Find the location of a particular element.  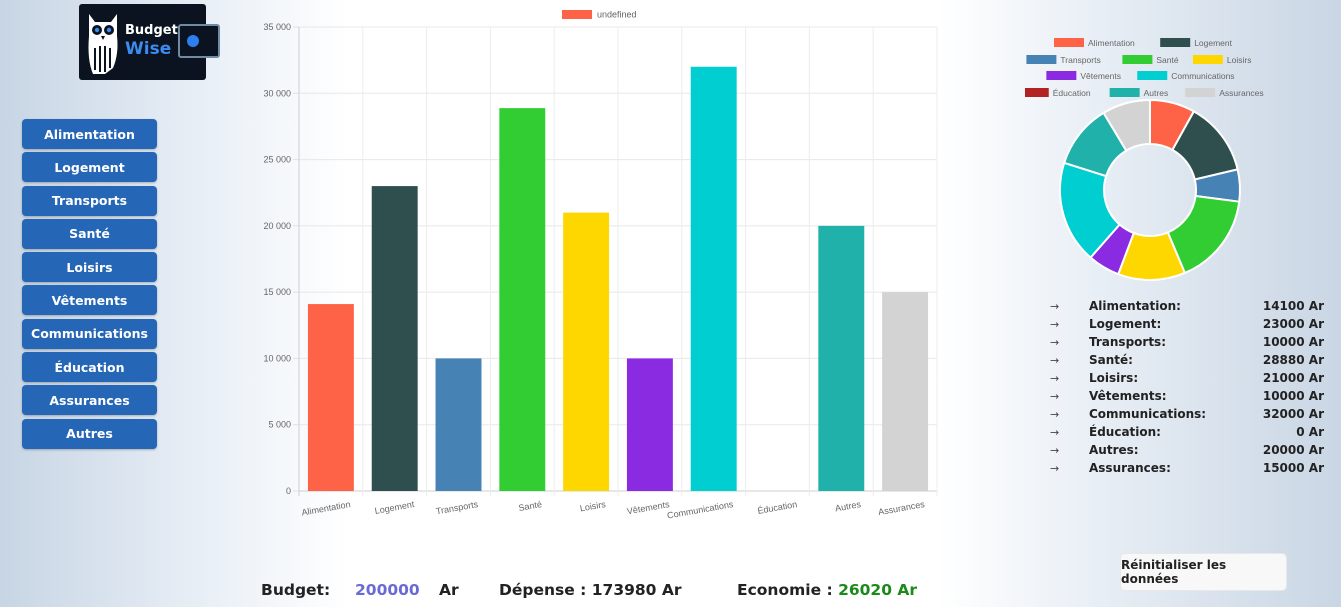

bar-logement is located at coordinates (394, 339).